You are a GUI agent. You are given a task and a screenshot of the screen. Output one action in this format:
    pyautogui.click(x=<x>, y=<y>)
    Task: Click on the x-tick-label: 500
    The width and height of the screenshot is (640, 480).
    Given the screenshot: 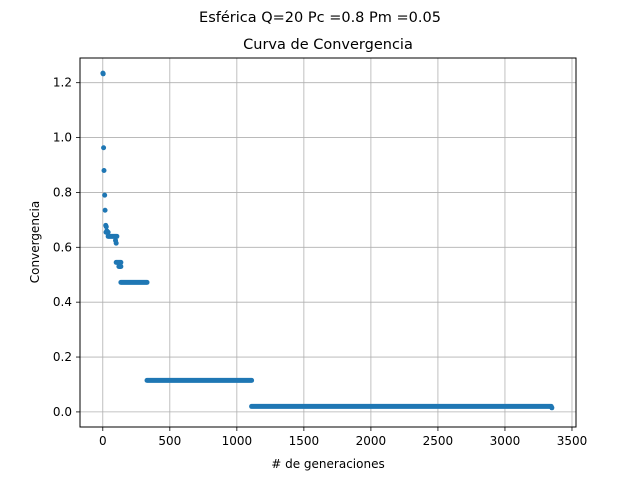 What is the action you would take?
    pyautogui.click(x=169, y=441)
    